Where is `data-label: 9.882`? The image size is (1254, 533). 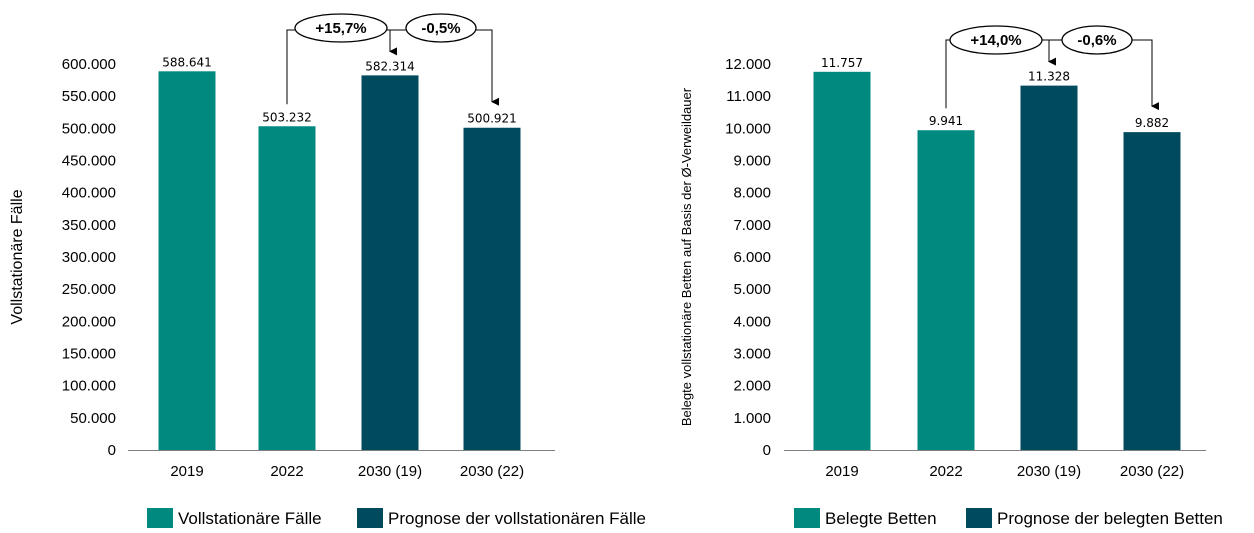
data-label: 9.882 is located at coordinates (1152, 123).